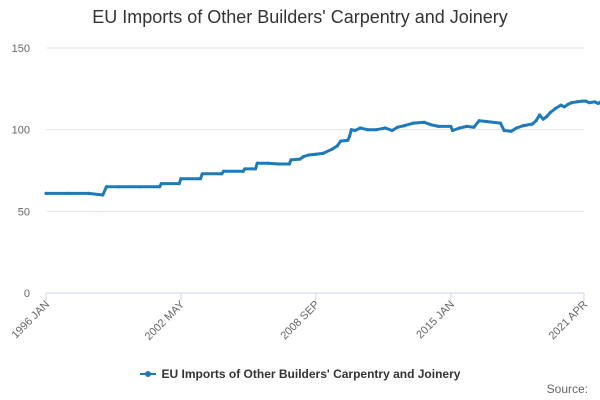  Describe the element at coordinates (24, 212) in the screenshot. I see `y-tick-label: 50` at that location.